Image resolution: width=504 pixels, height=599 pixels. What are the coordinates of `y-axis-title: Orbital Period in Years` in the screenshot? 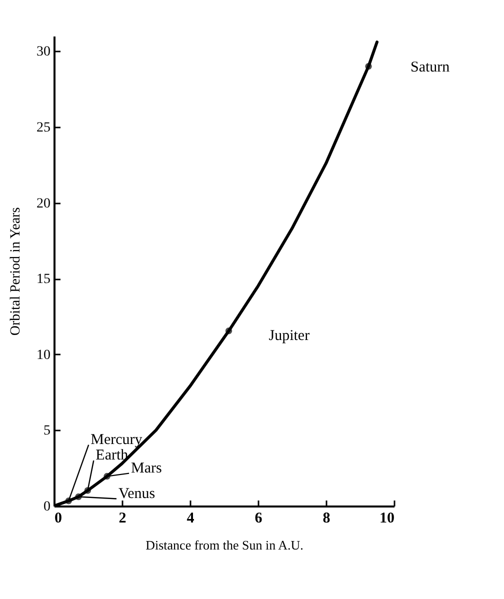 It's located at (16, 271).